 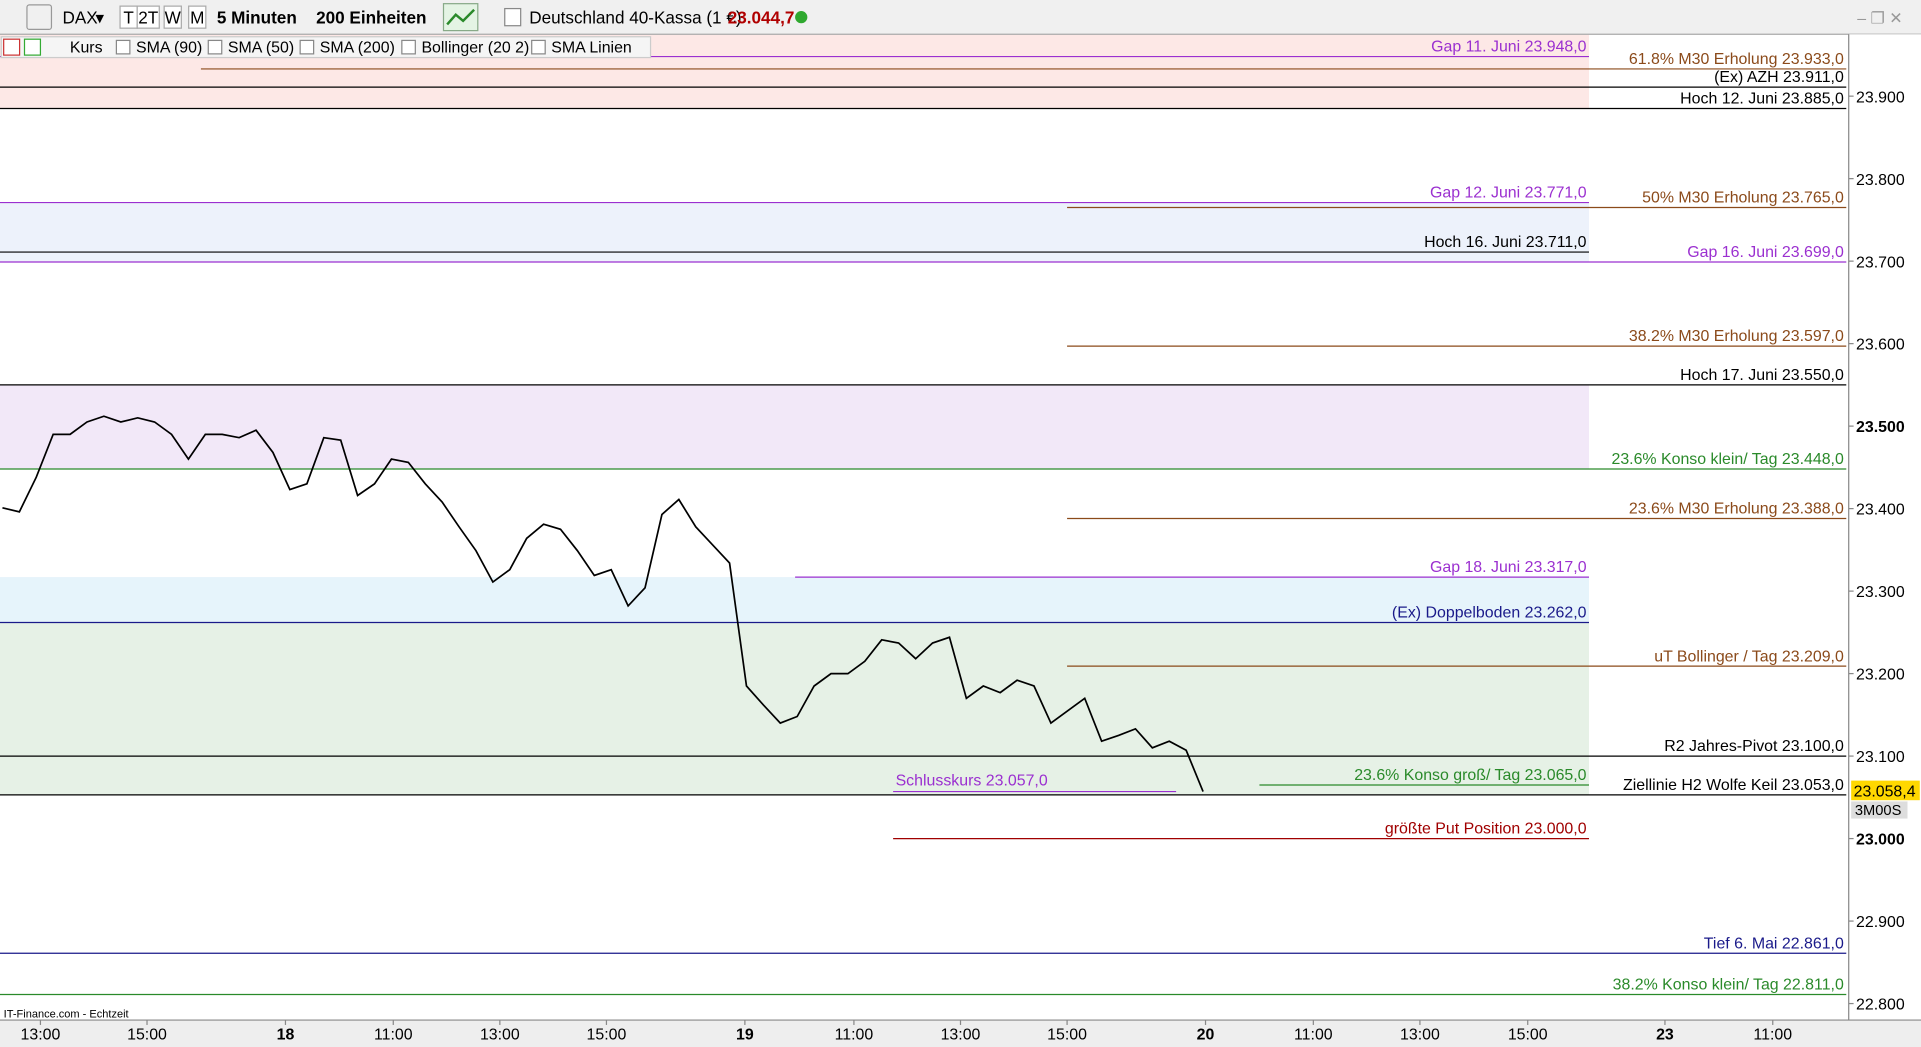 What do you see at coordinates (1505, 242) in the screenshot?
I see `level-label: Hoch 16. Juni 23.711,0` at bounding box center [1505, 242].